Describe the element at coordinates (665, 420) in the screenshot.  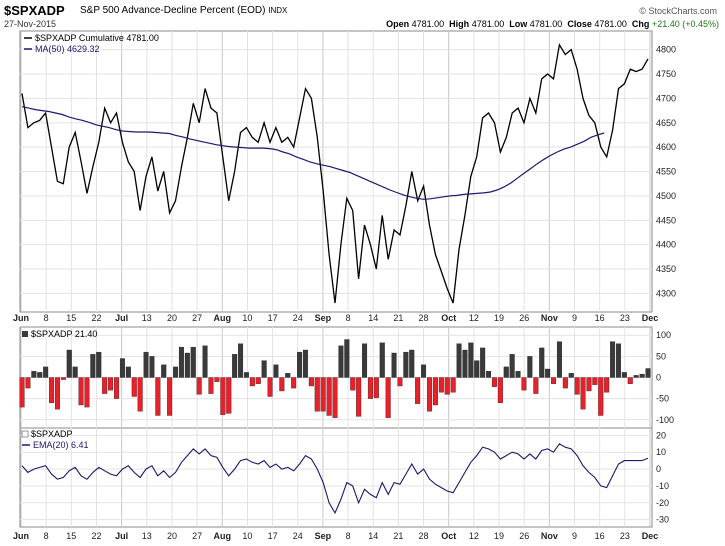
I see `y-tick-label: -100` at that location.